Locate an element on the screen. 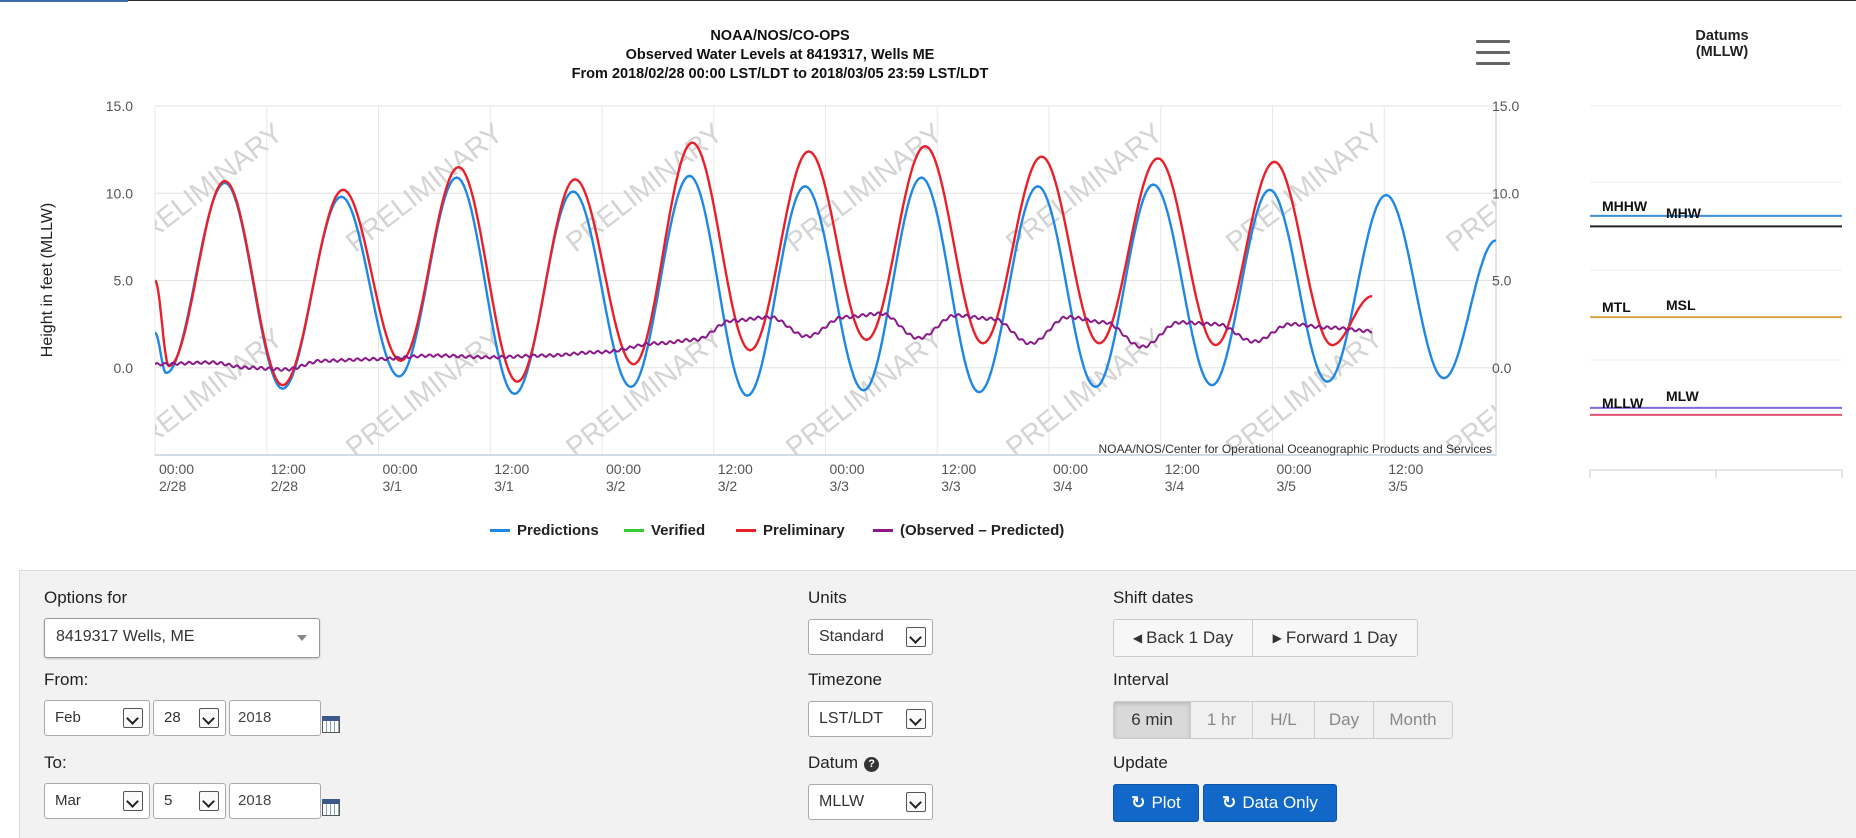 This screenshot has width=1856, height=838. interval-day-button: Day is located at coordinates (1344, 720).